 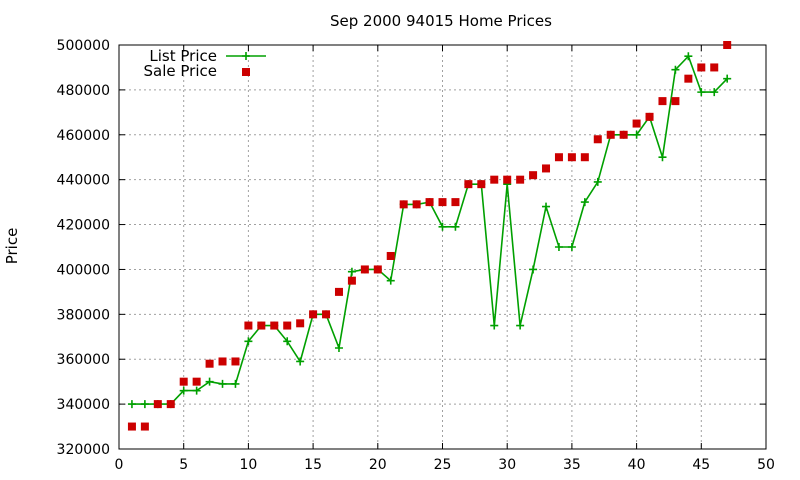 I want to click on x-tick-label: 25, so click(x=443, y=465).